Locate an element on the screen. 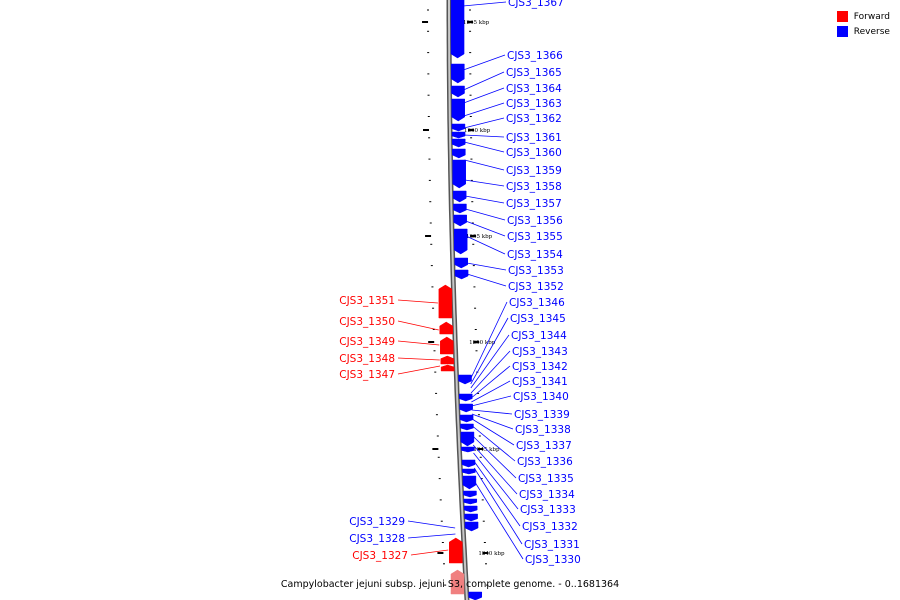 The width and height of the screenshot is (900, 600). gene-blocks is located at coordinates (460, 300).